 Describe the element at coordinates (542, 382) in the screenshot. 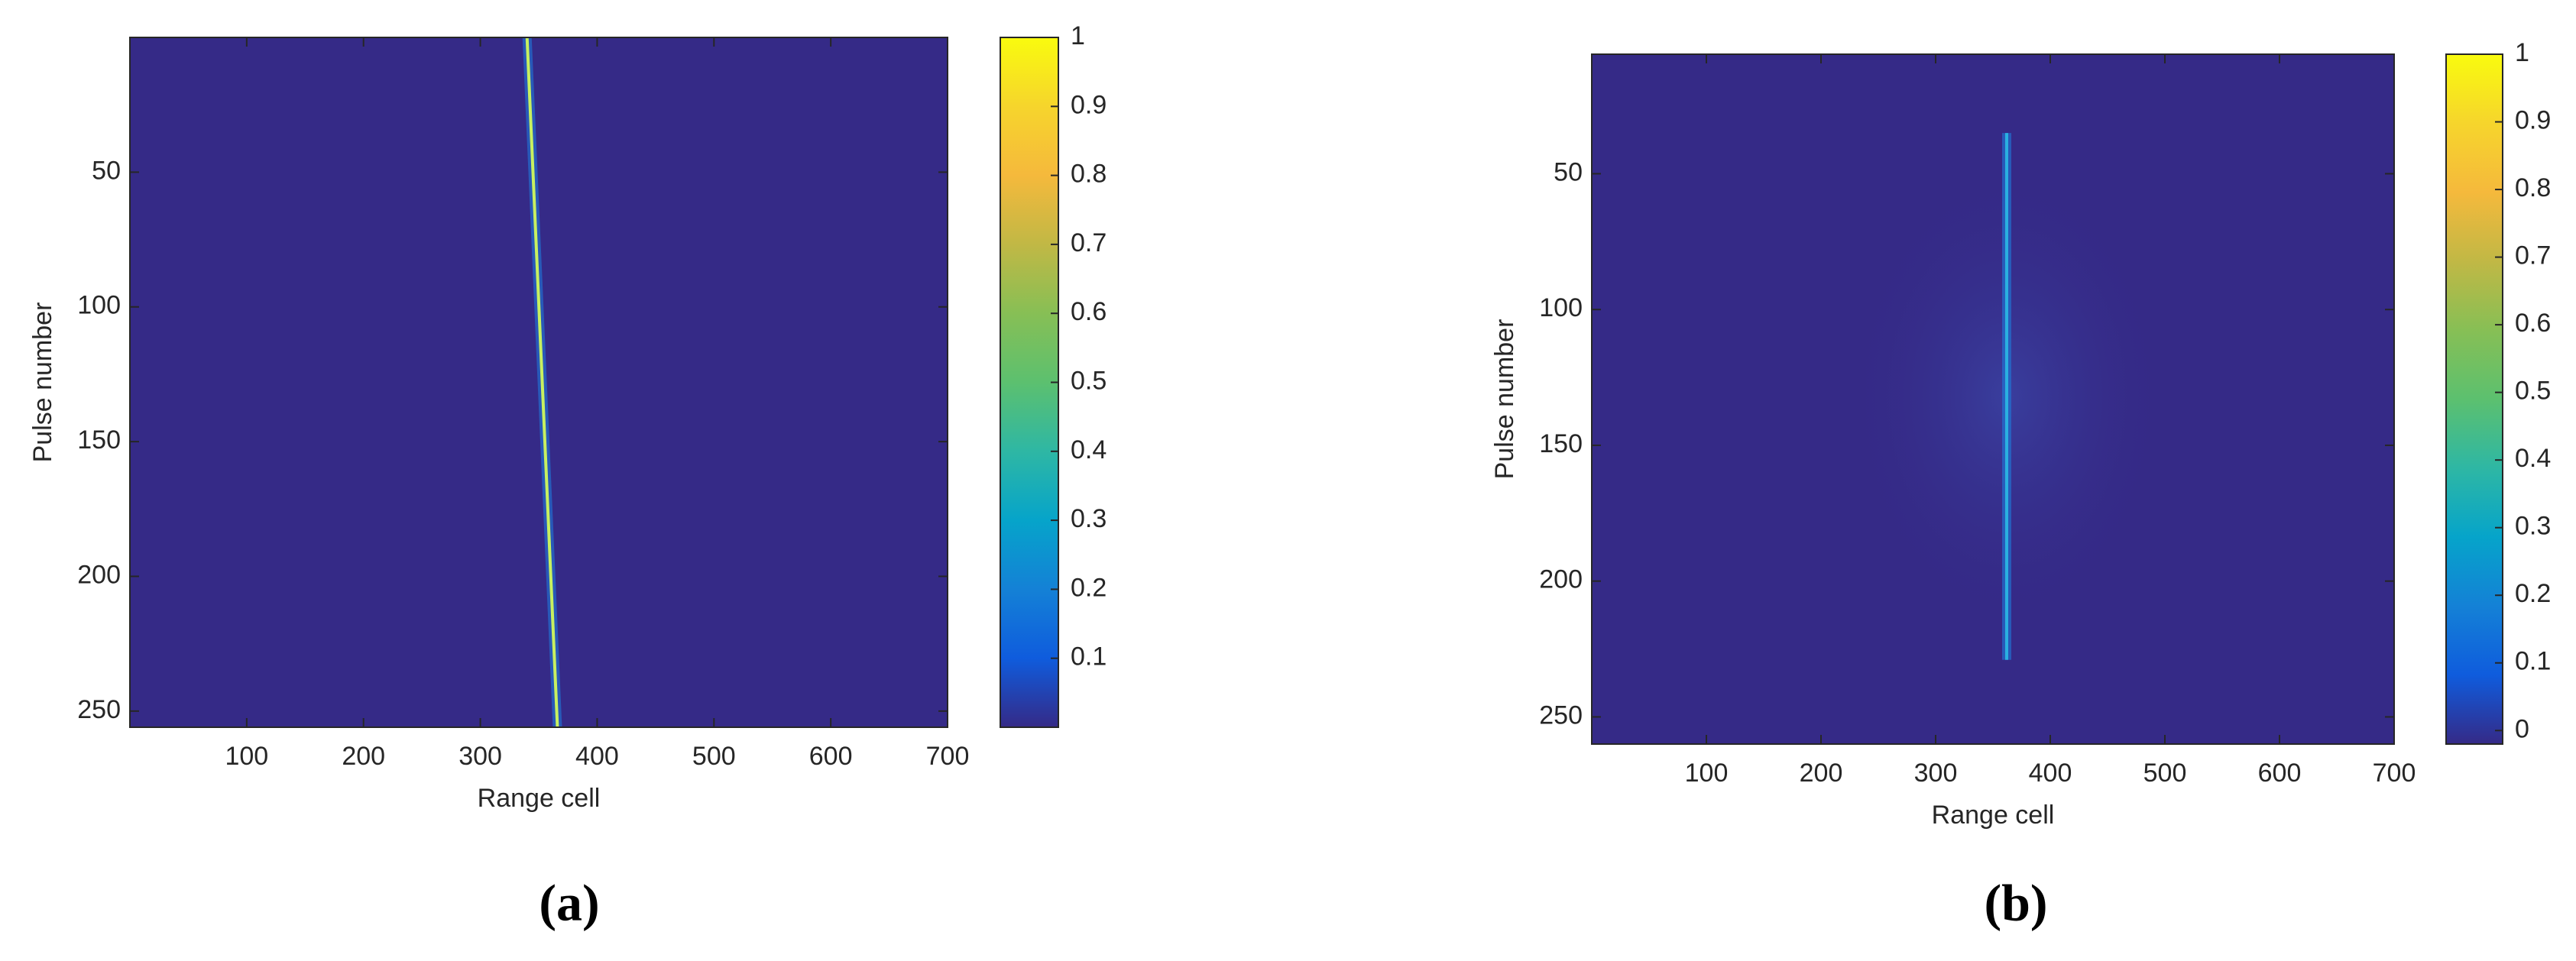

I see `ridge` at that location.